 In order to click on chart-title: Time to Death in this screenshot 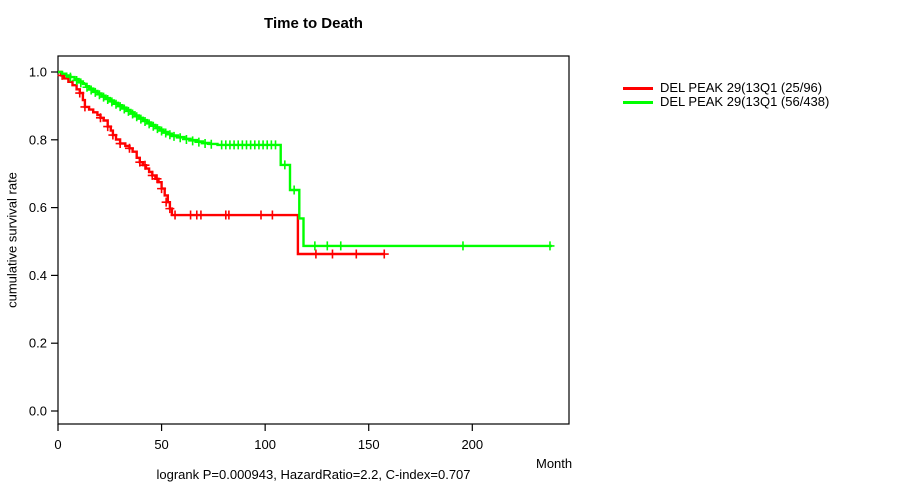, I will do `click(313, 23)`.